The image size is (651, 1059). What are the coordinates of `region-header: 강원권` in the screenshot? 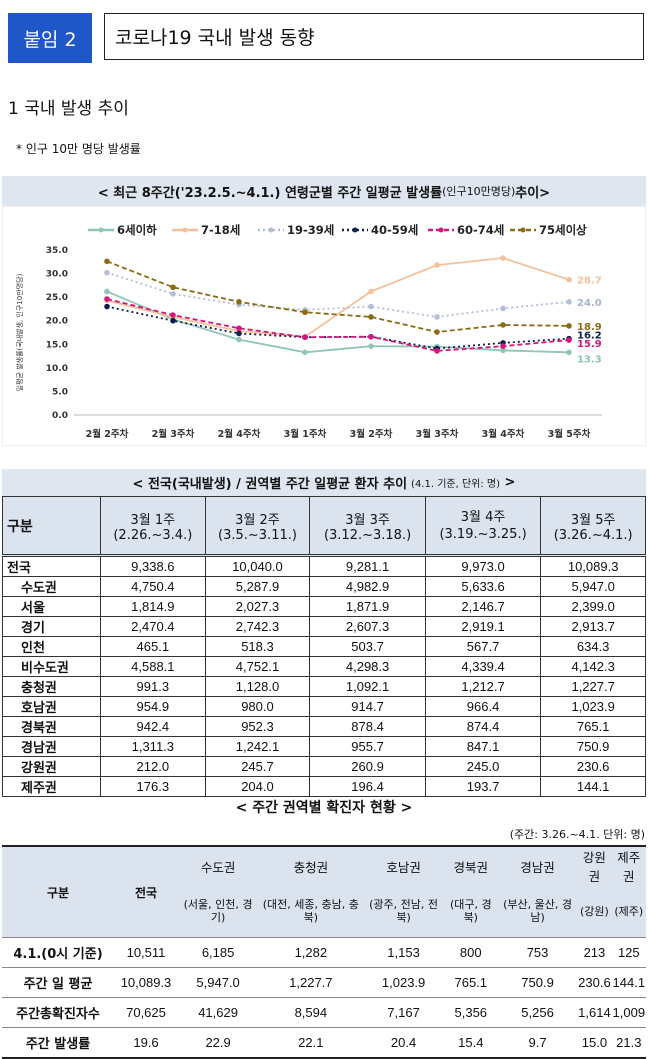 It's located at (594, 865).